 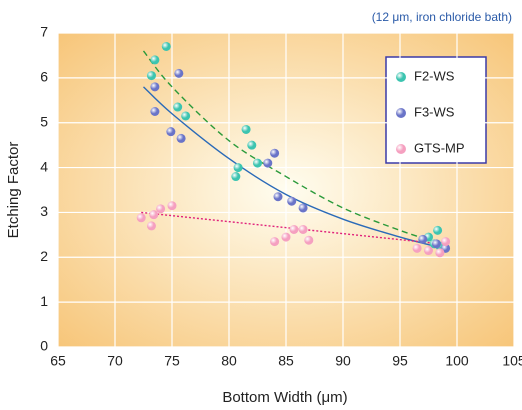 I want to click on x-tick-label: 65, so click(x=58, y=361).